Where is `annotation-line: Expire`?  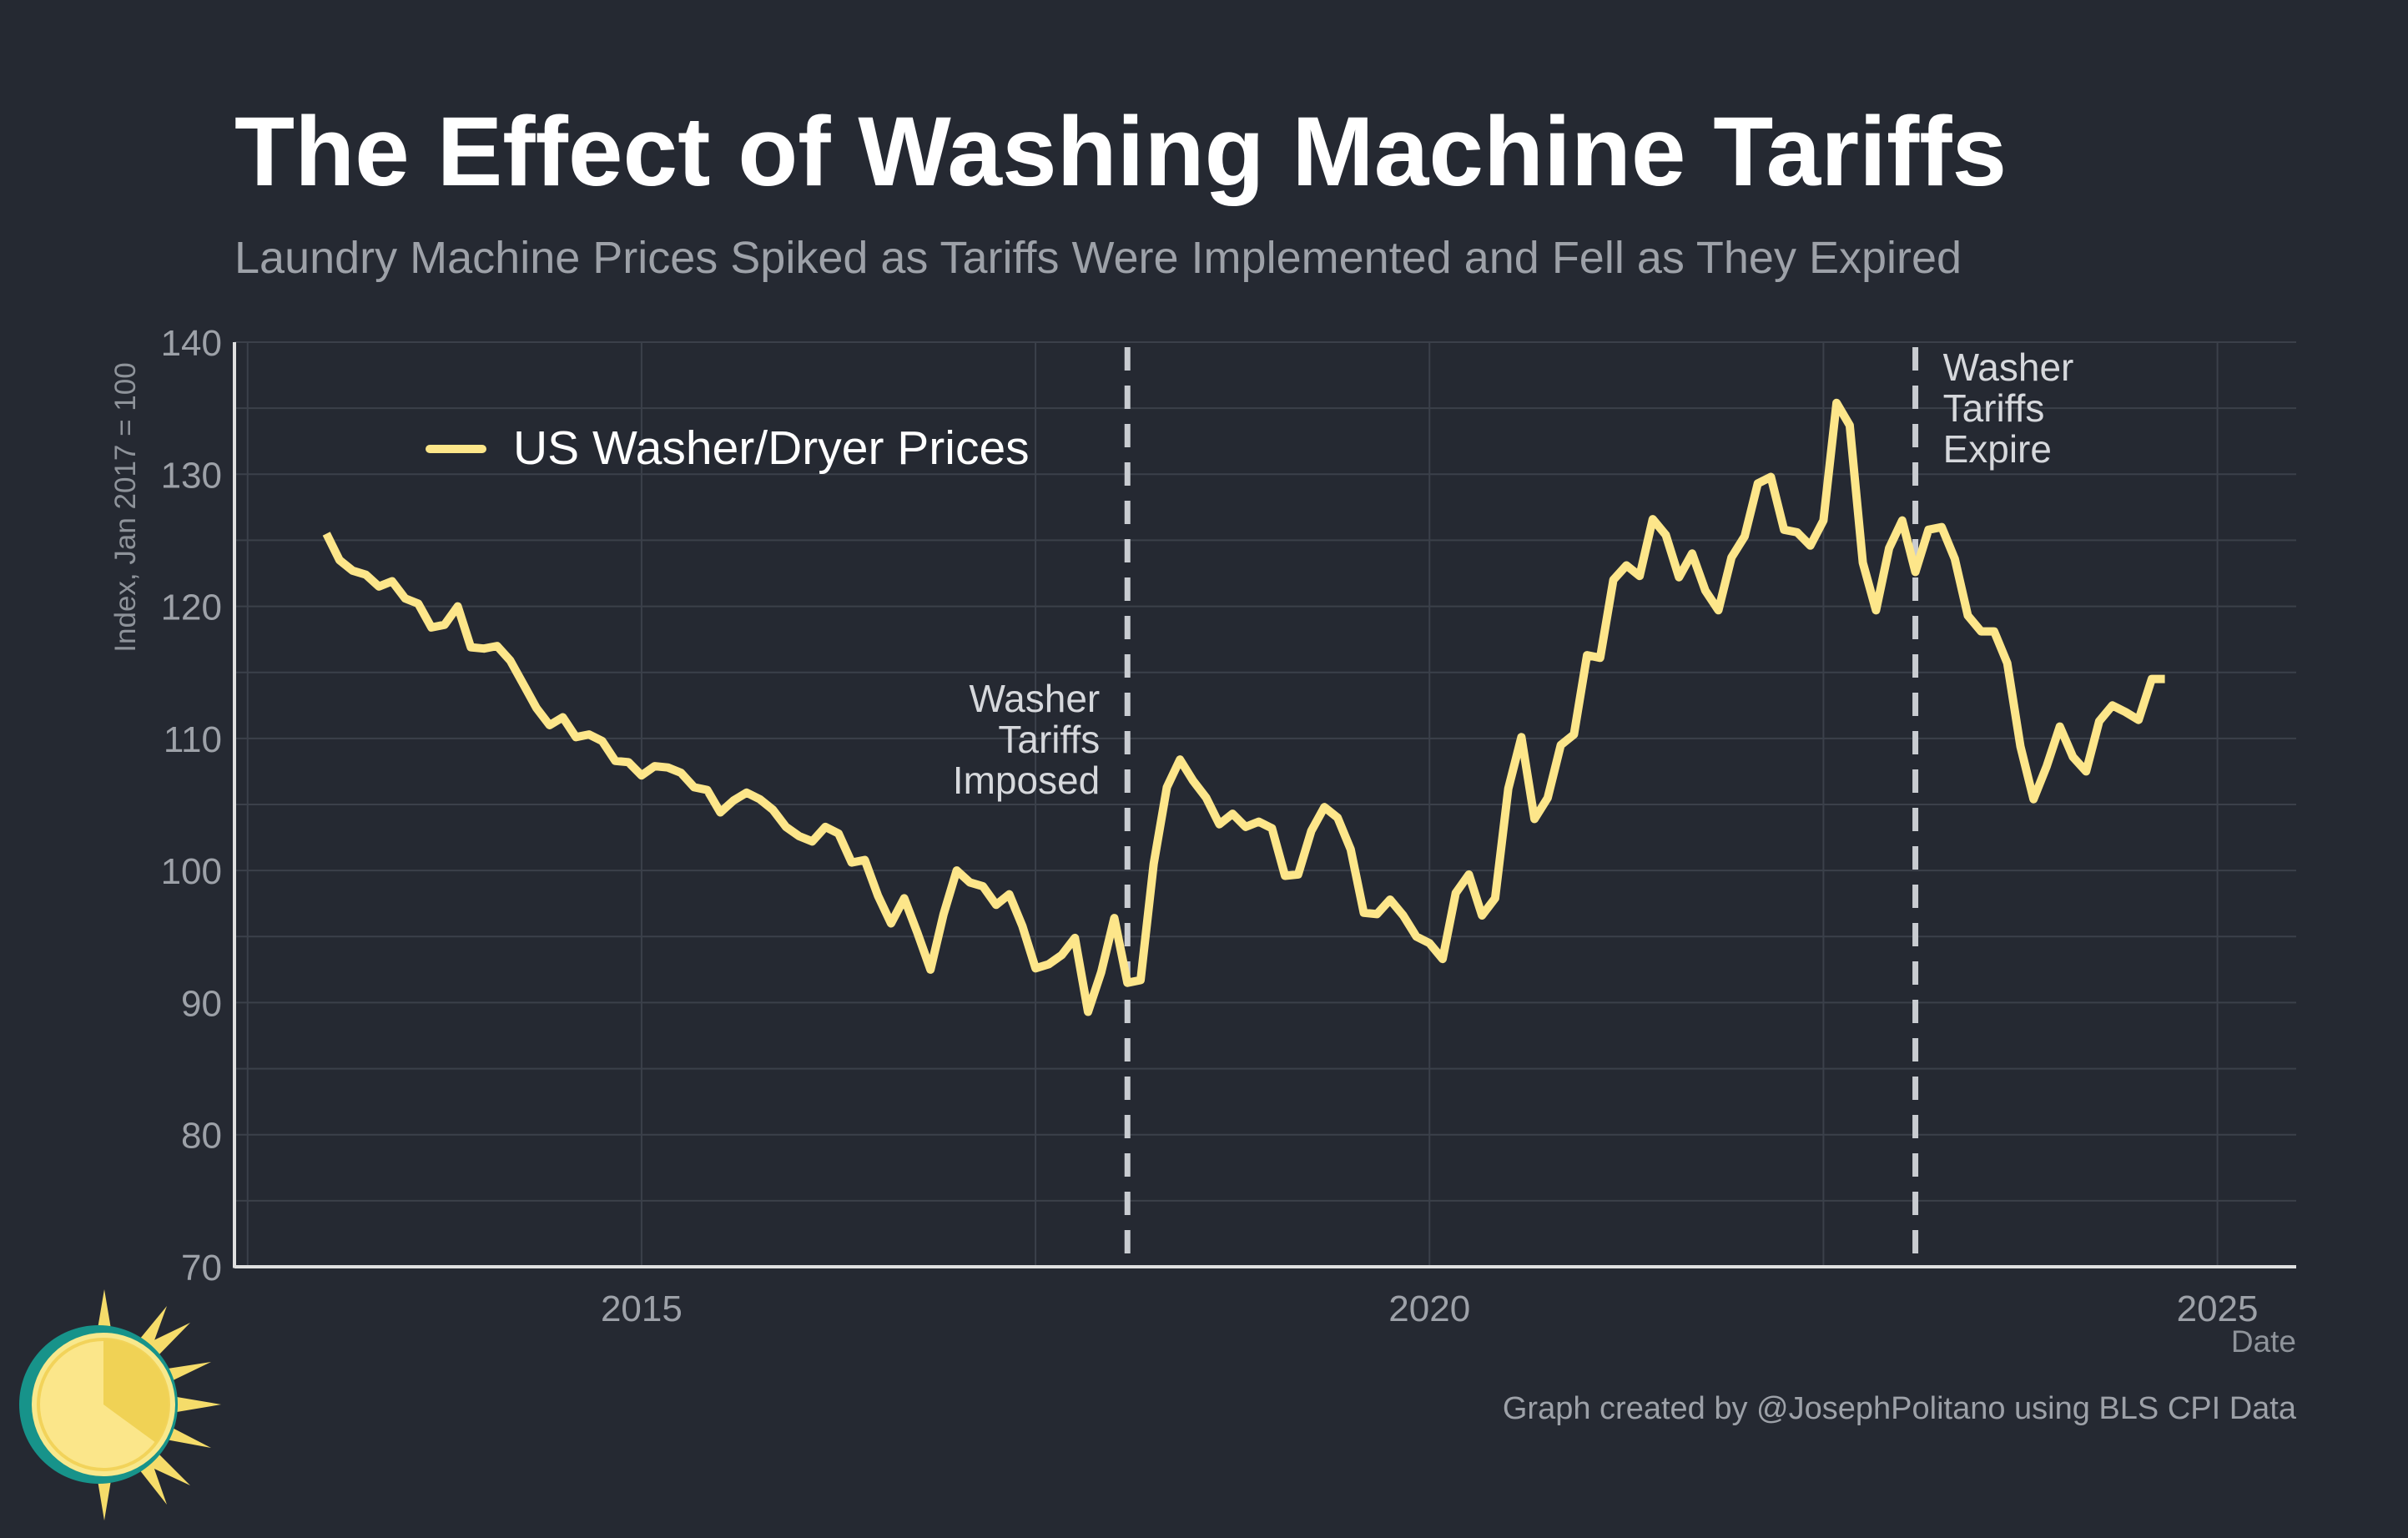 annotation-line: Expire is located at coordinates (1997, 449).